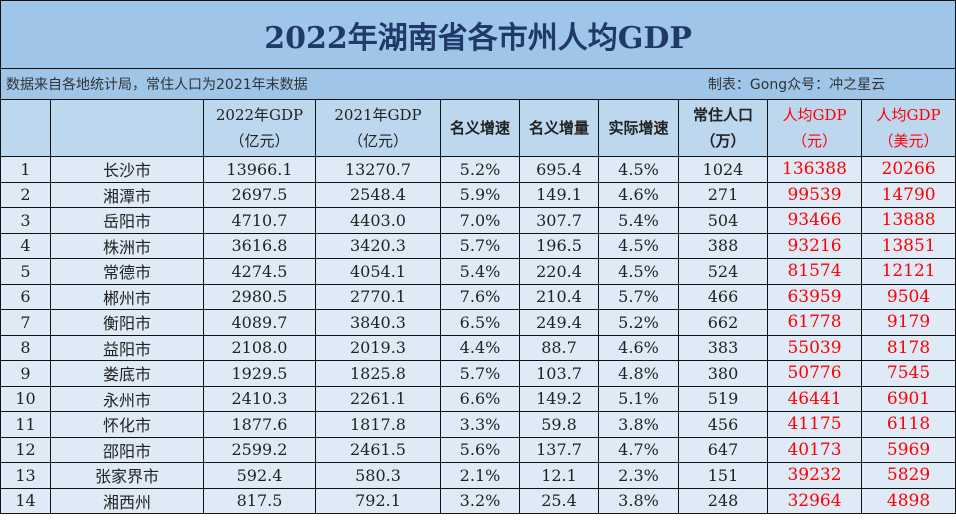  What do you see at coordinates (723, 141) in the screenshot?
I see `header-line-2: （万）` at bounding box center [723, 141].